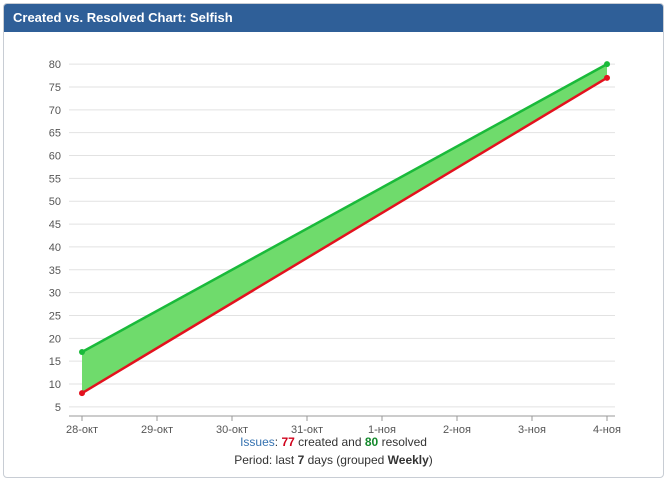  I want to click on period-line: Period: last 7 days (grouped Weekly), so click(333, 460).